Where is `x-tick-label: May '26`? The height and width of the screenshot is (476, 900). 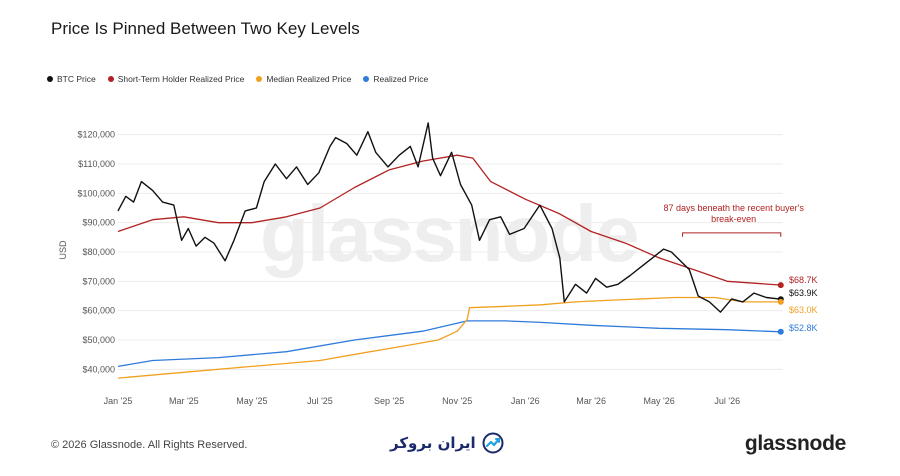
x-tick-label: May '26 is located at coordinates (659, 401).